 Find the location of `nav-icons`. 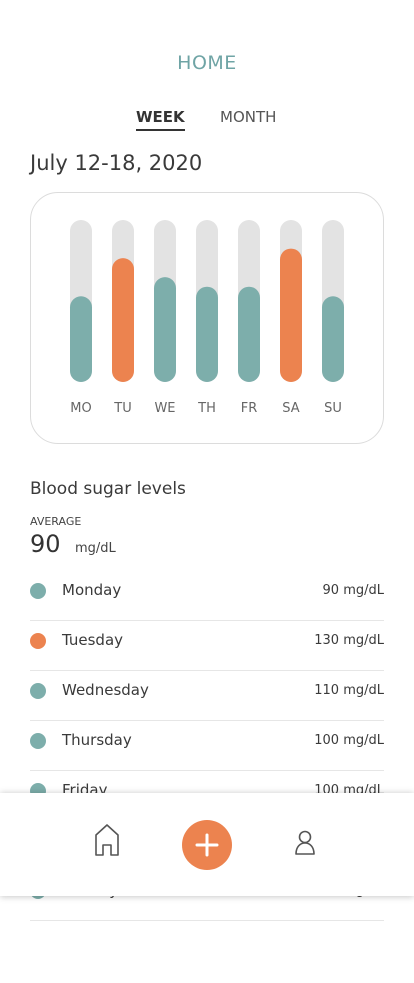

nav-icons is located at coordinates (205, 845).